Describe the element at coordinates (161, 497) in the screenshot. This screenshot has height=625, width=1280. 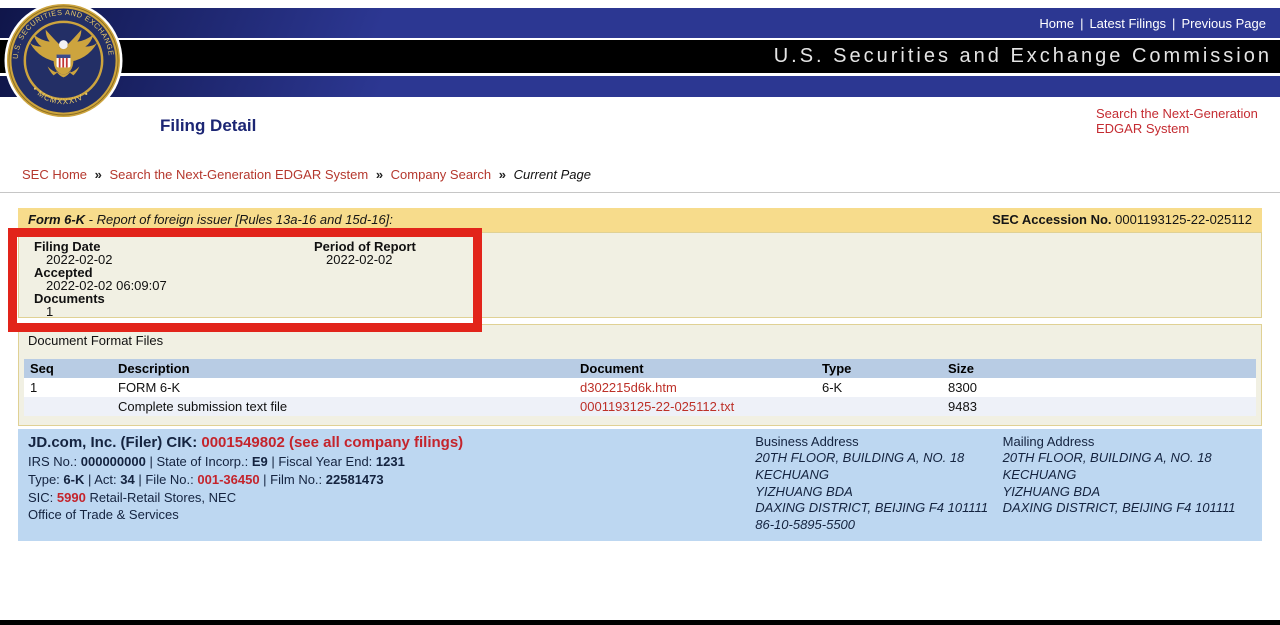
I see `sic-description: Retail-Retail Stores, NEC` at that location.